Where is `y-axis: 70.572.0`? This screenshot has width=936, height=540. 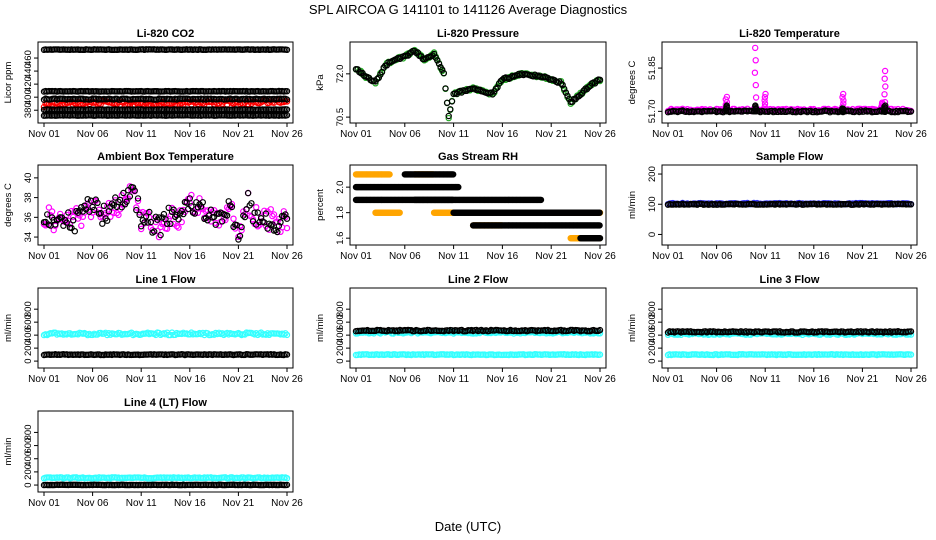 y-axis: 70.572.0 is located at coordinates (342, 95).